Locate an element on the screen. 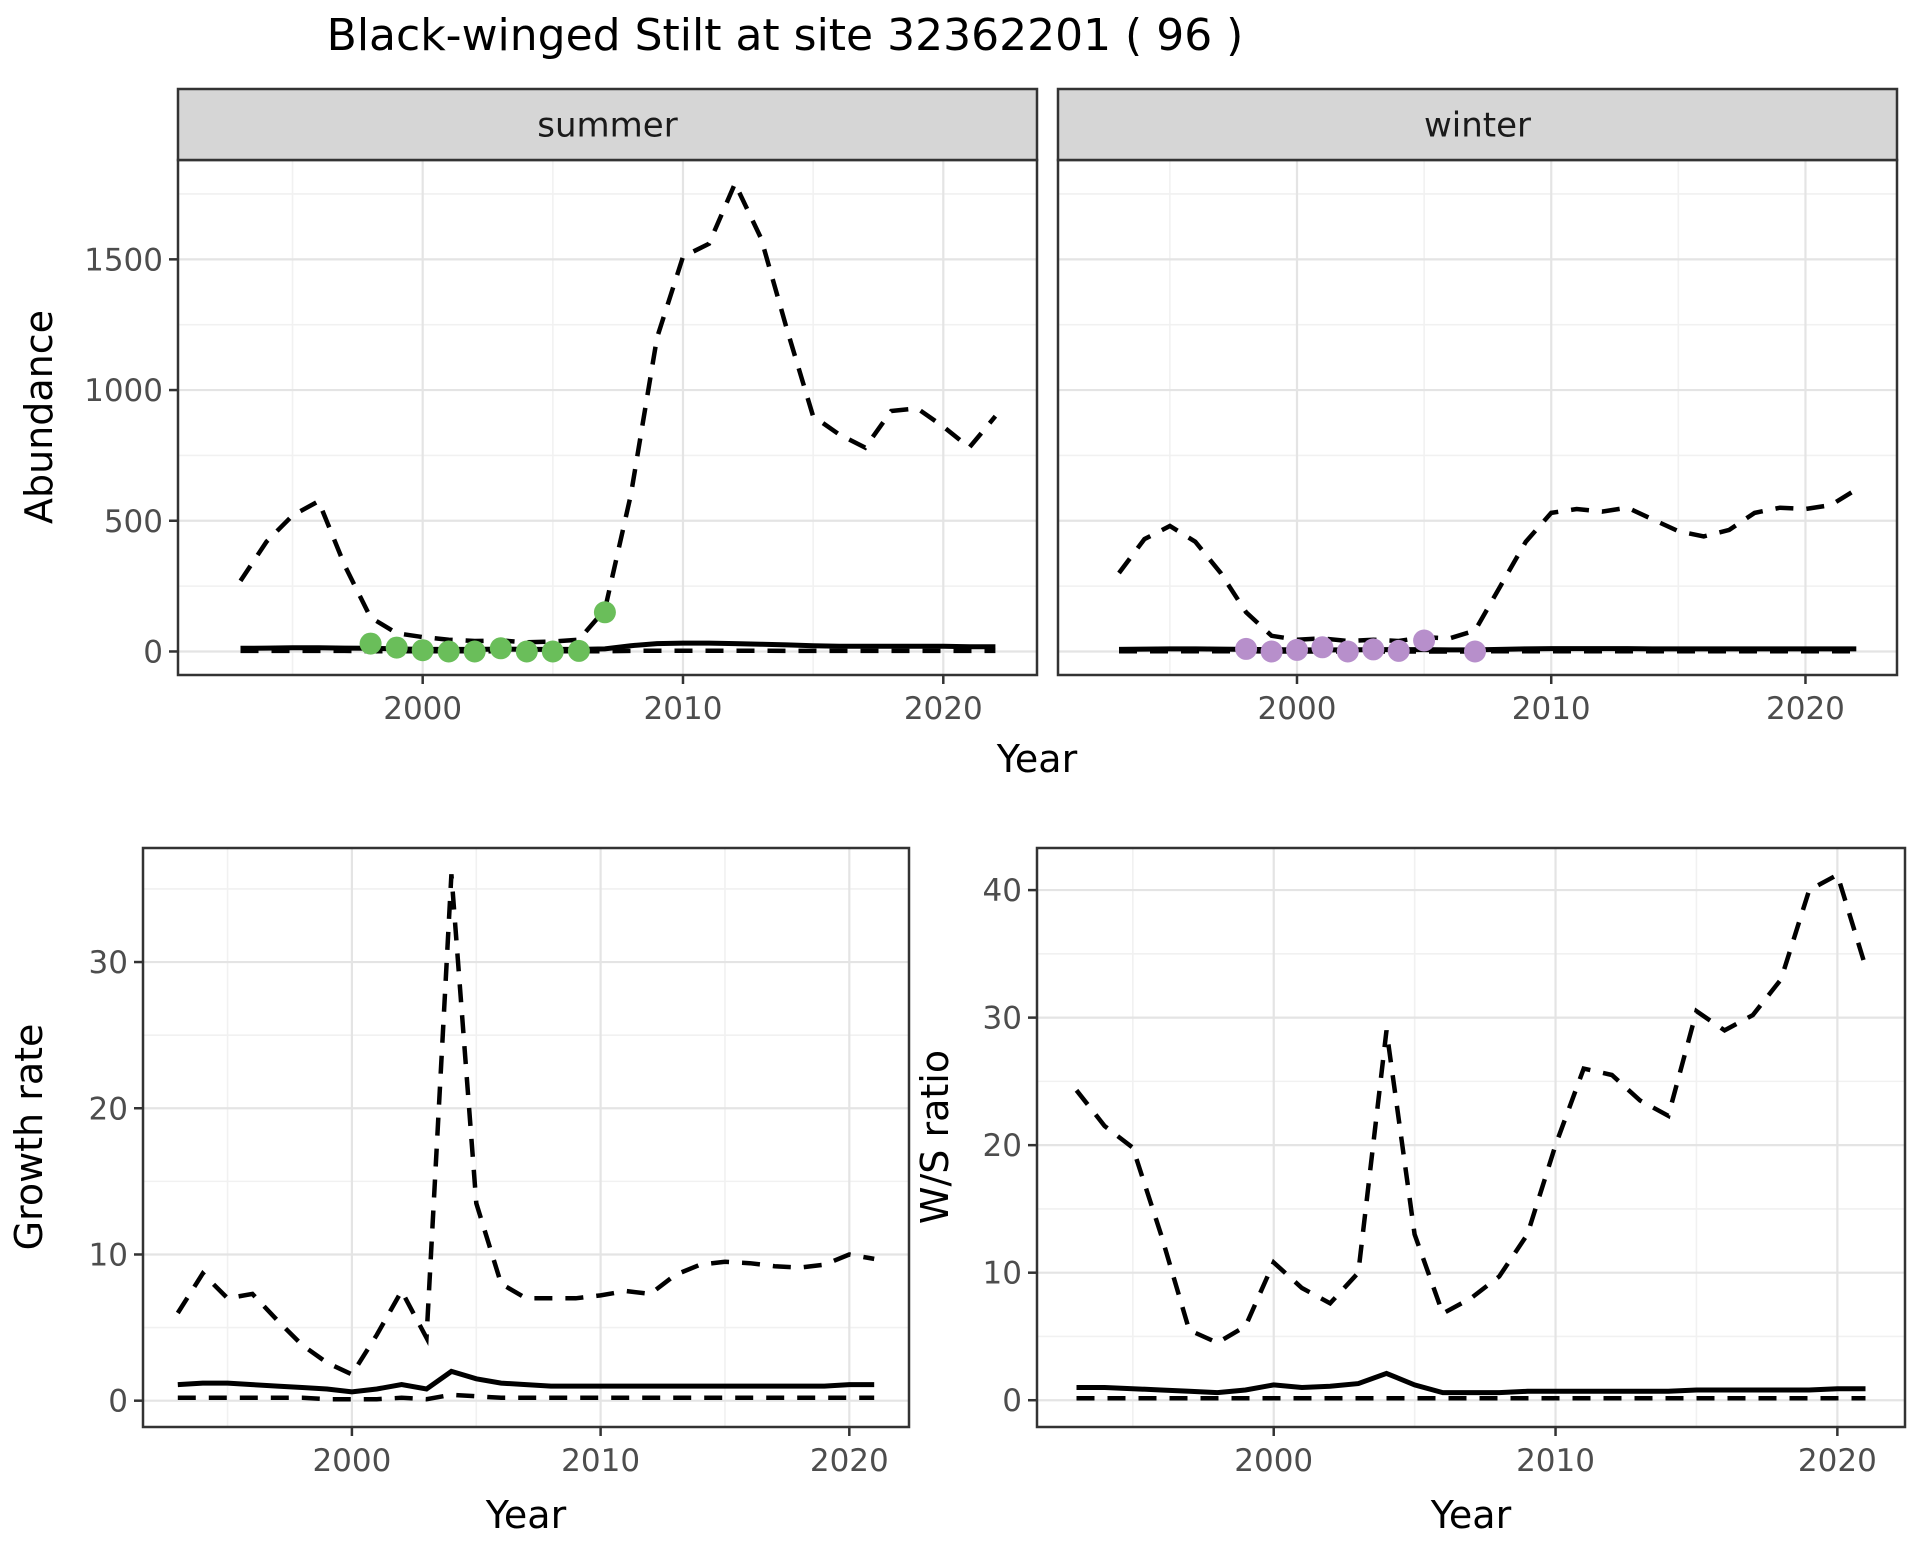  ws_ratio-upper_ci-line is located at coordinates (1471, 1108).